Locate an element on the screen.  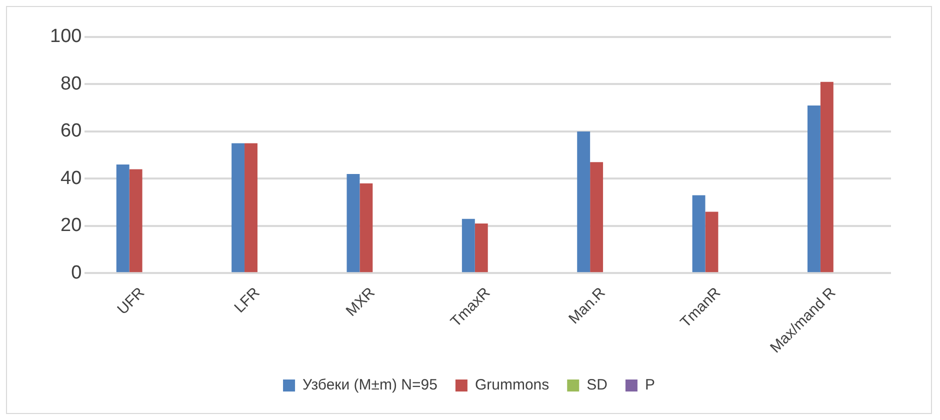
legend-label: Grummons is located at coordinates (512, 385).